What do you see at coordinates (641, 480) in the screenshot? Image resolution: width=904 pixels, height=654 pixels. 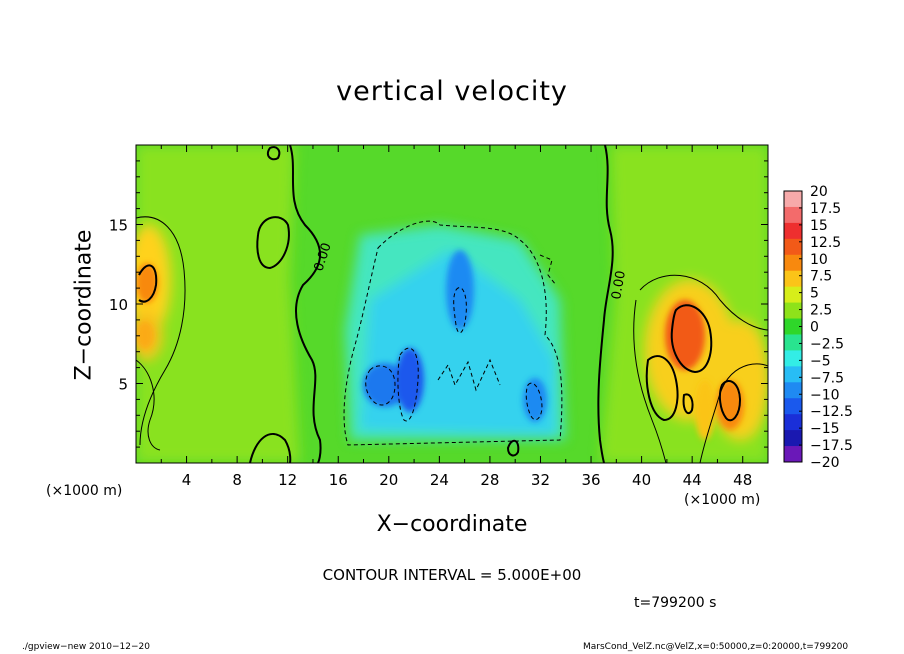 I see `x-tick-label: 40` at bounding box center [641, 480].